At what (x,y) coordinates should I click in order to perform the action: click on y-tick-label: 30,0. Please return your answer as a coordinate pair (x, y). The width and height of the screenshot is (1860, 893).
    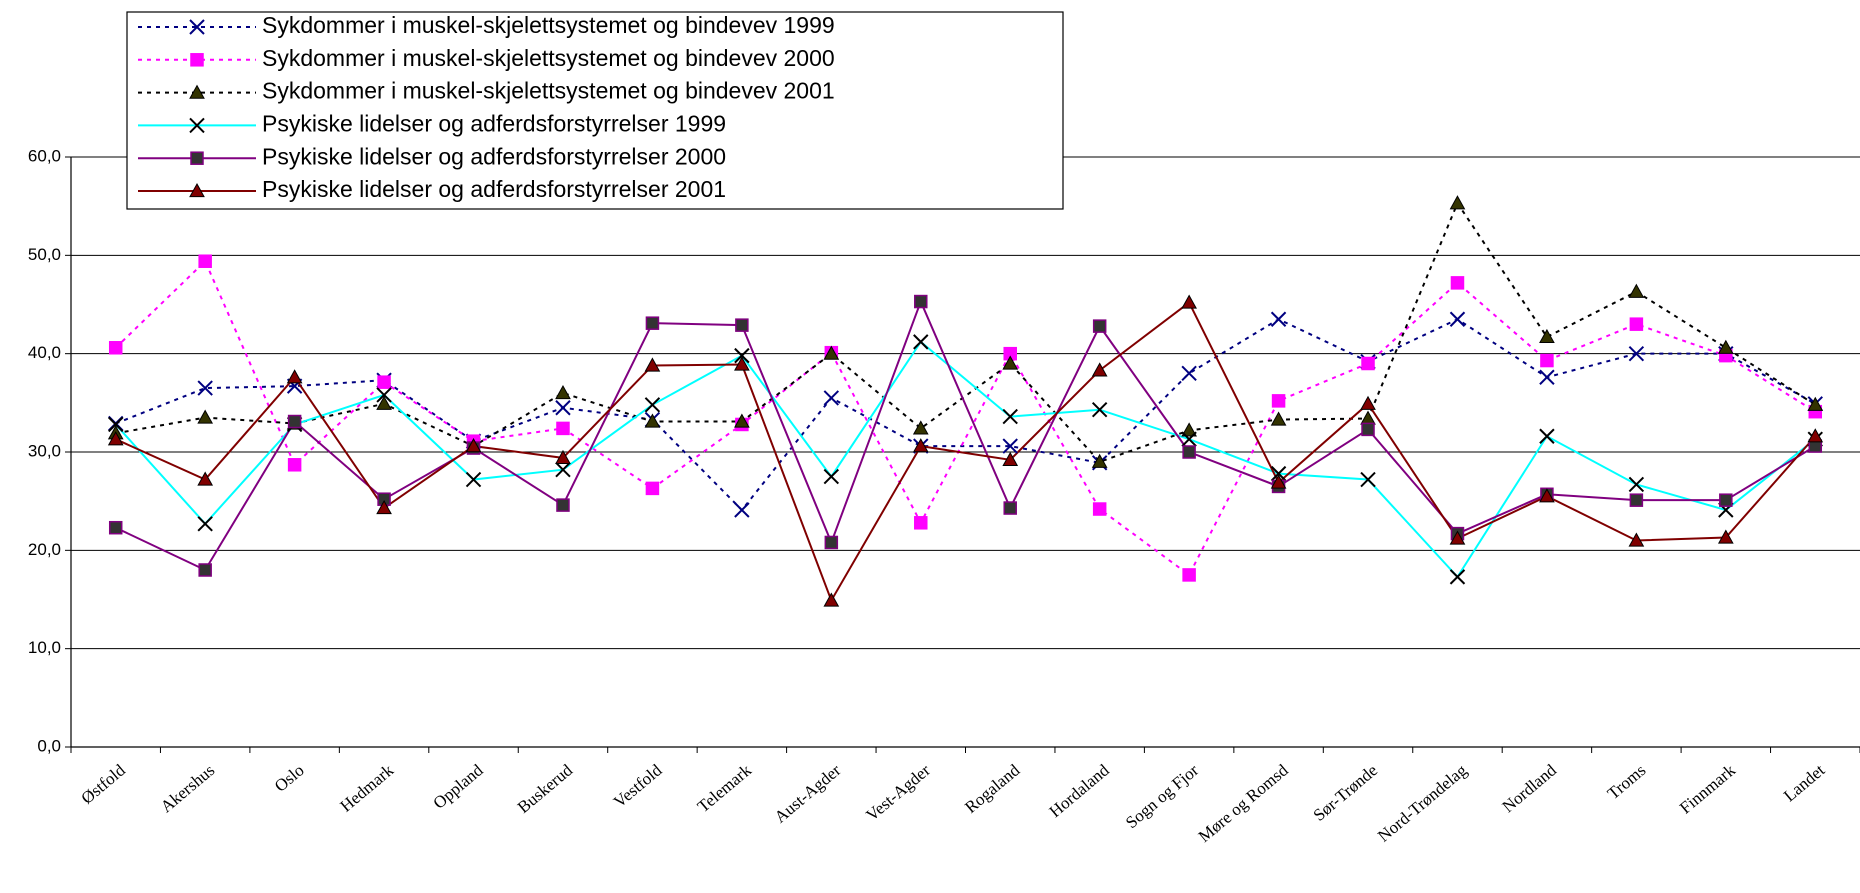
    Looking at the image, I should click on (44, 450).